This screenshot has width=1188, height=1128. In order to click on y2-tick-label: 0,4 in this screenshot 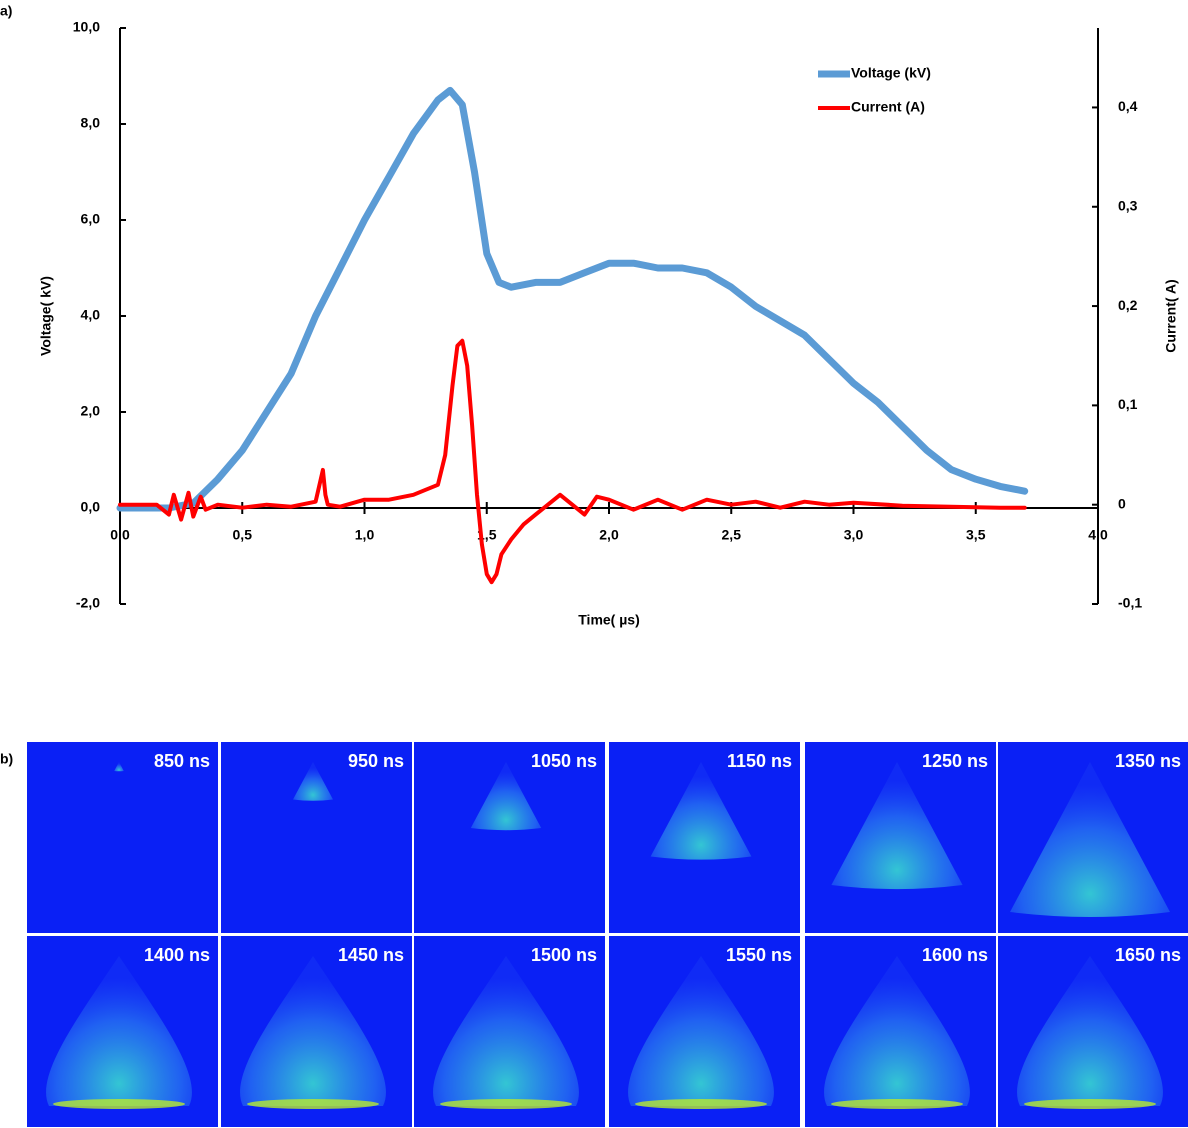, I will do `click(1128, 106)`.